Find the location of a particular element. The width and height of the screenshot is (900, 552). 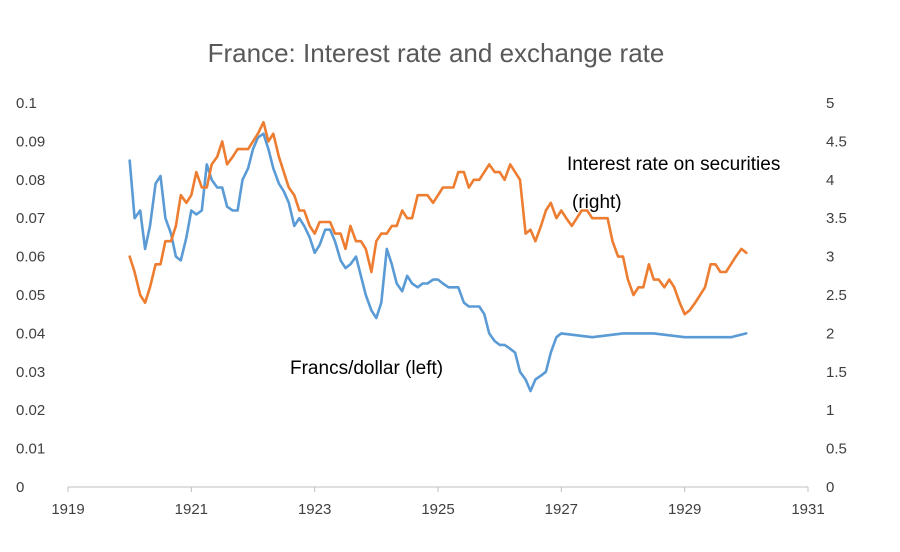

x-tick-label: 1929 is located at coordinates (684, 509).